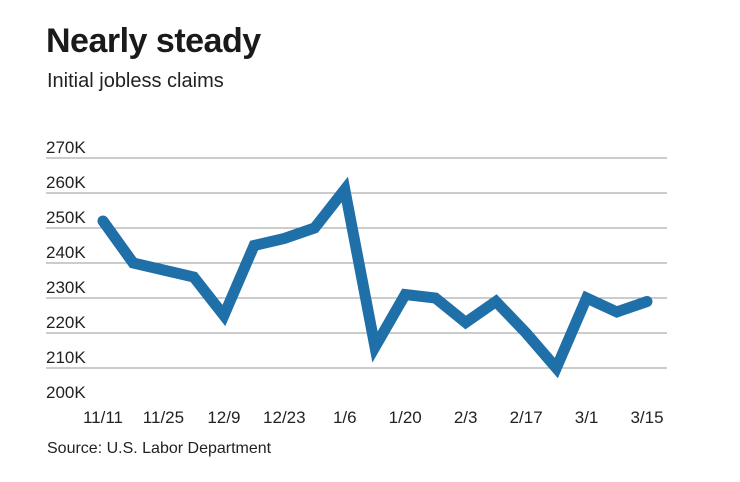  Describe the element at coordinates (345, 417) in the screenshot. I see `x-tick-label: 1/6` at that location.